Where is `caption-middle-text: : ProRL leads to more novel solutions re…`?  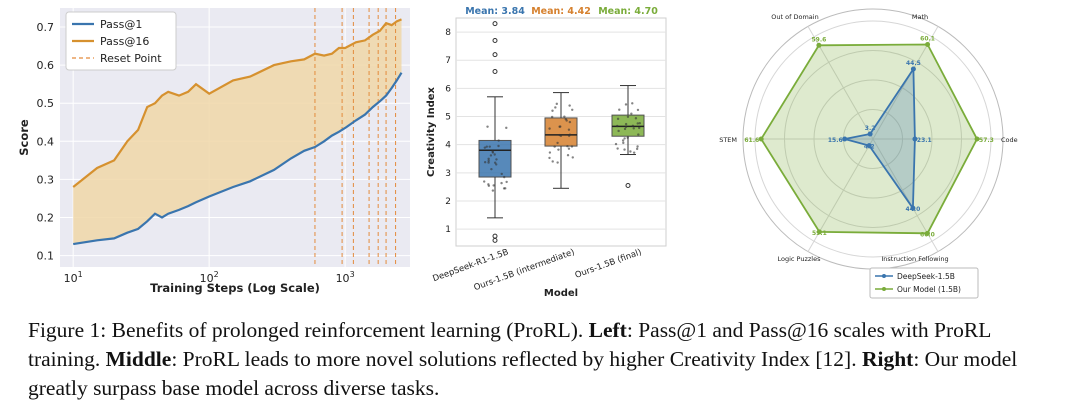
caption-middle-text: : ProRL leads to more novel solutions re… is located at coordinates (516, 359).